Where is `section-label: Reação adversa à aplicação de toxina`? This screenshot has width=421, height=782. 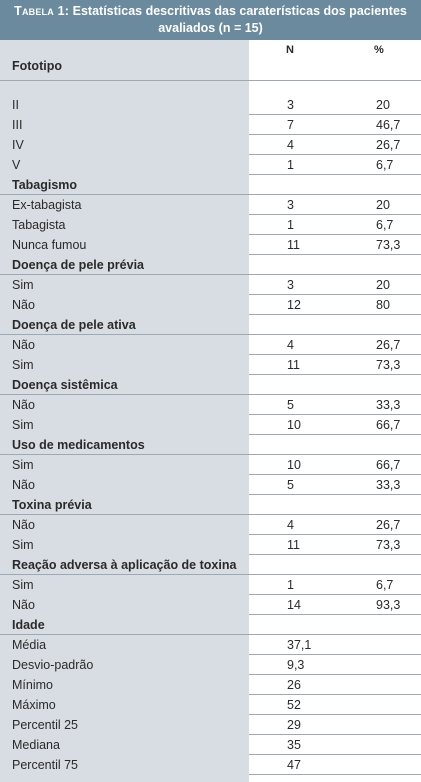
section-label: Reação adversa à aplicação de toxina is located at coordinates (124, 565).